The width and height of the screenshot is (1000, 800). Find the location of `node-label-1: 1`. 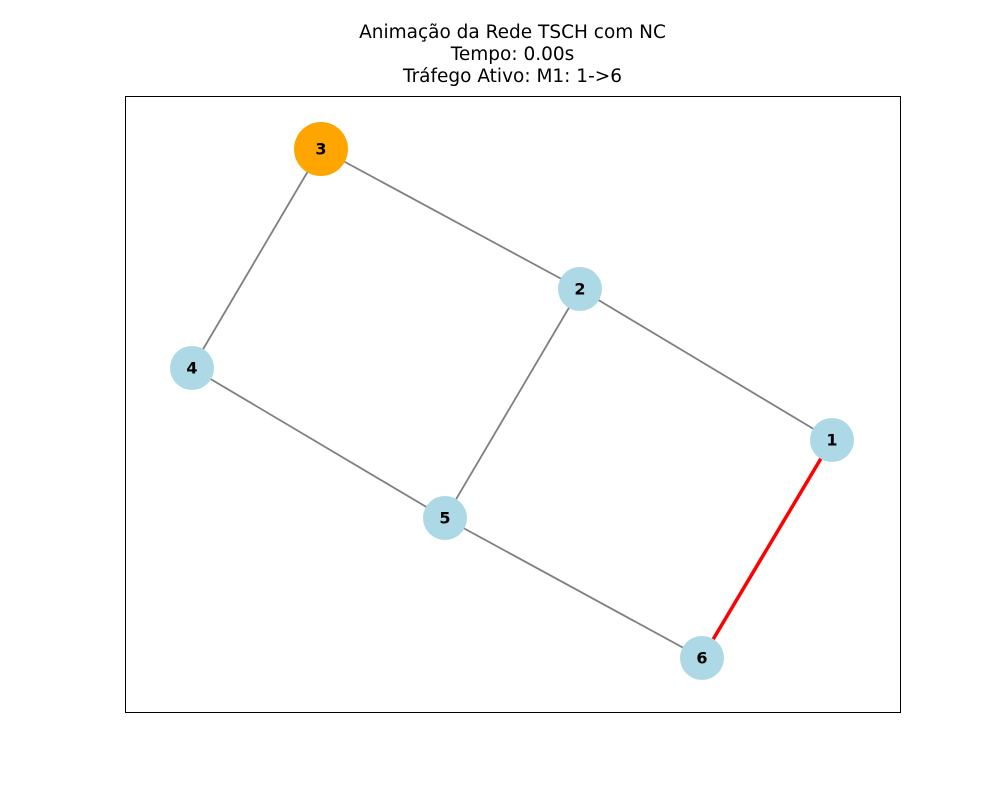

node-label-1: 1 is located at coordinates (831, 440).